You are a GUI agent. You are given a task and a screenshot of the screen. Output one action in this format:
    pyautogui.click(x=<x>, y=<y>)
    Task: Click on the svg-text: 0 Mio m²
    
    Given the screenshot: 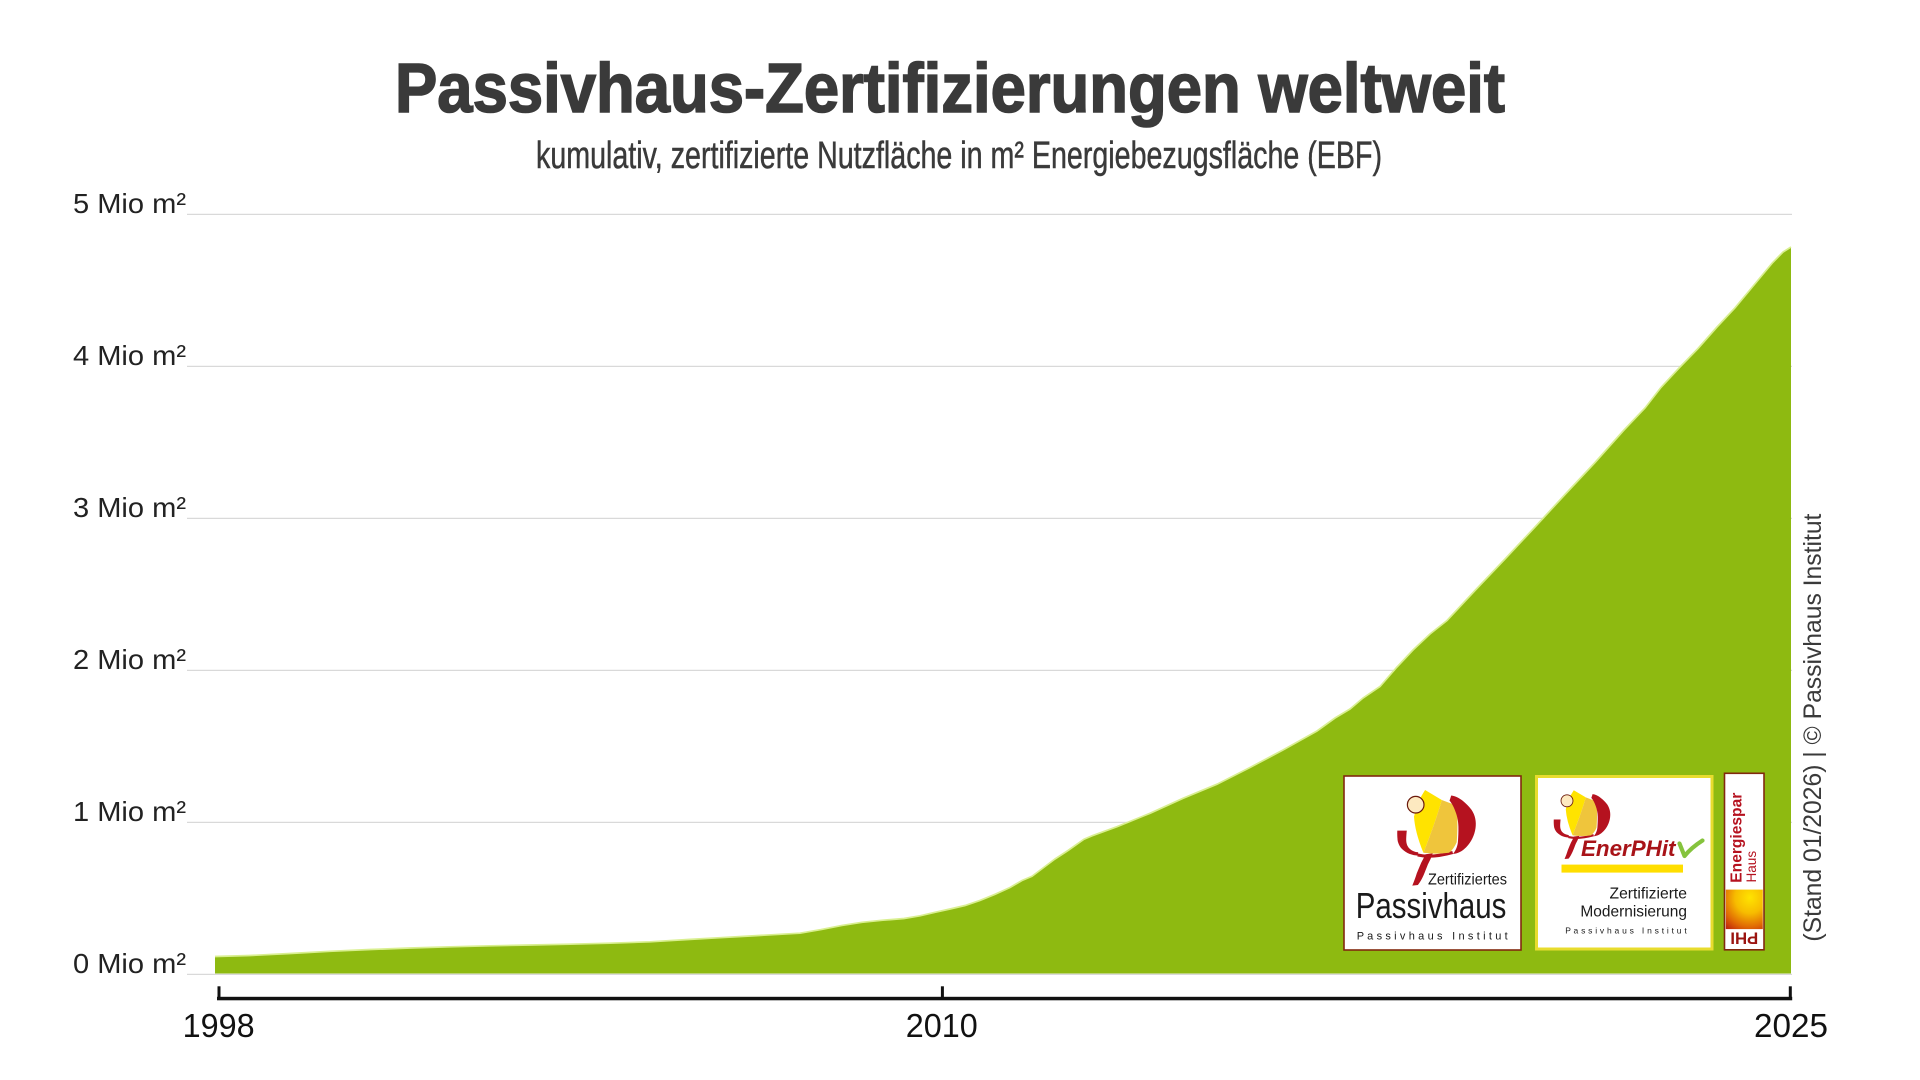 What is the action you would take?
    pyautogui.click(x=129, y=963)
    